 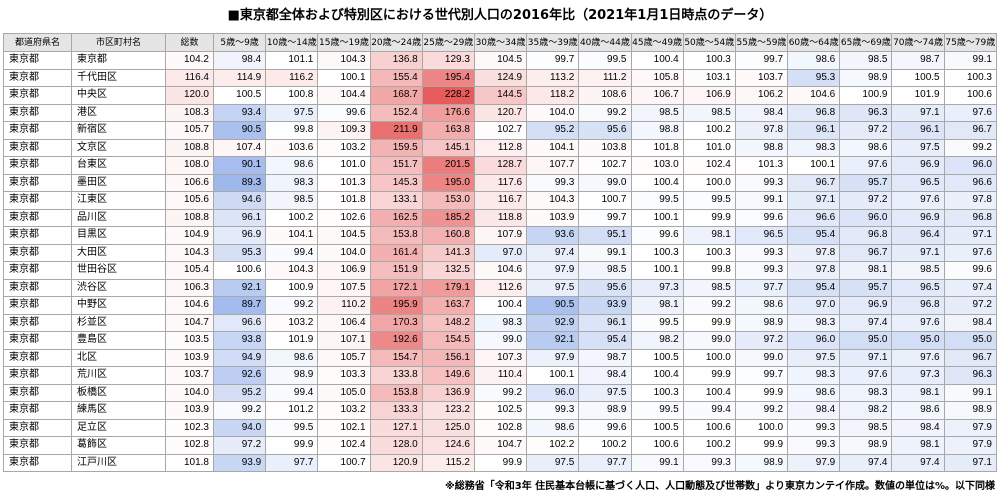 What do you see at coordinates (292, 42) in the screenshot?
I see `column-header: 10歳～14歳` at bounding box center [292, 42].